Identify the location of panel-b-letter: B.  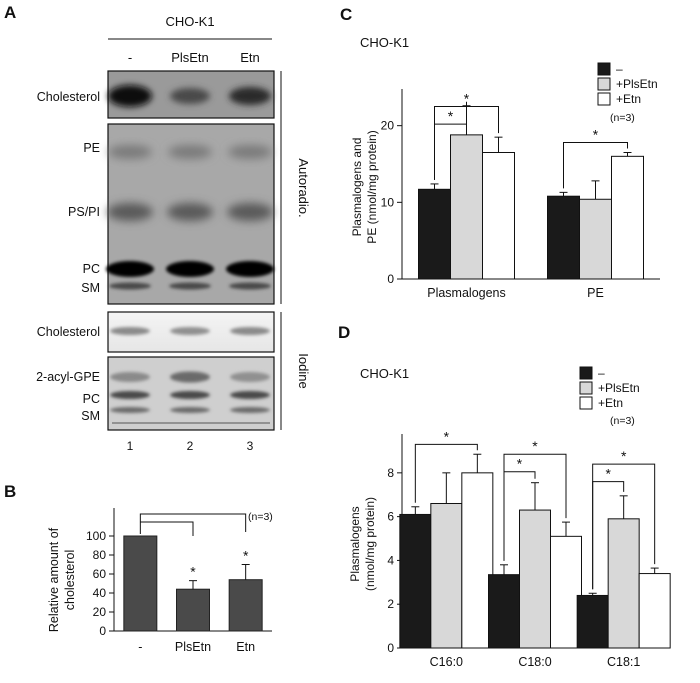
(10, 491).